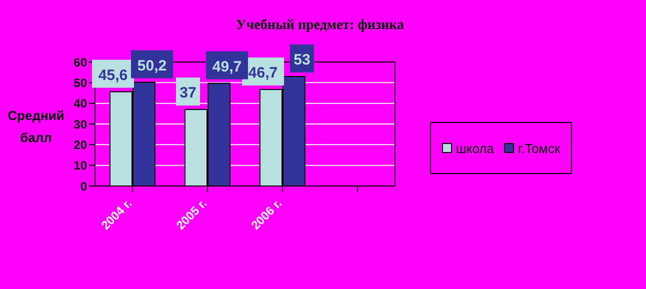 The width and height of the screenshot is (646, 289). Describe the element at coordinates (320, 26) in the screenshot. I see `chart-title: Учебный предмет: физика` at that location.